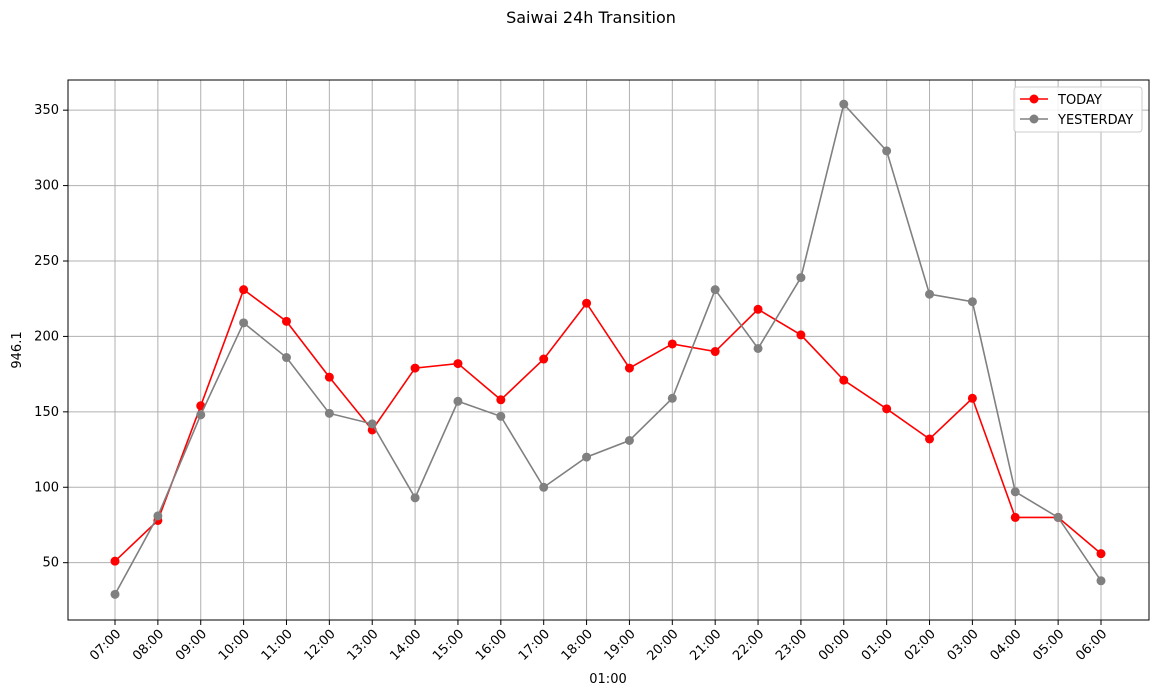 This screenshot has width=1160, height=696. Describe the element at coordinates (663, 645) in the screenshot. I see `x-tick-label: 20:00` at that location.